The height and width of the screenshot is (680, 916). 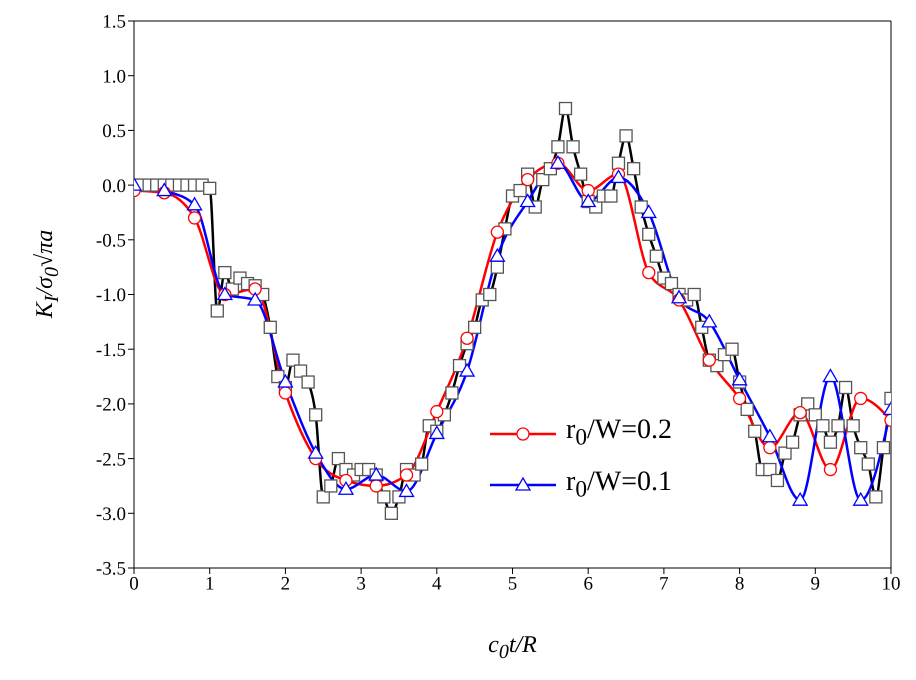 I want to click on x-tick-label: 2, so click(x=285, y=583).